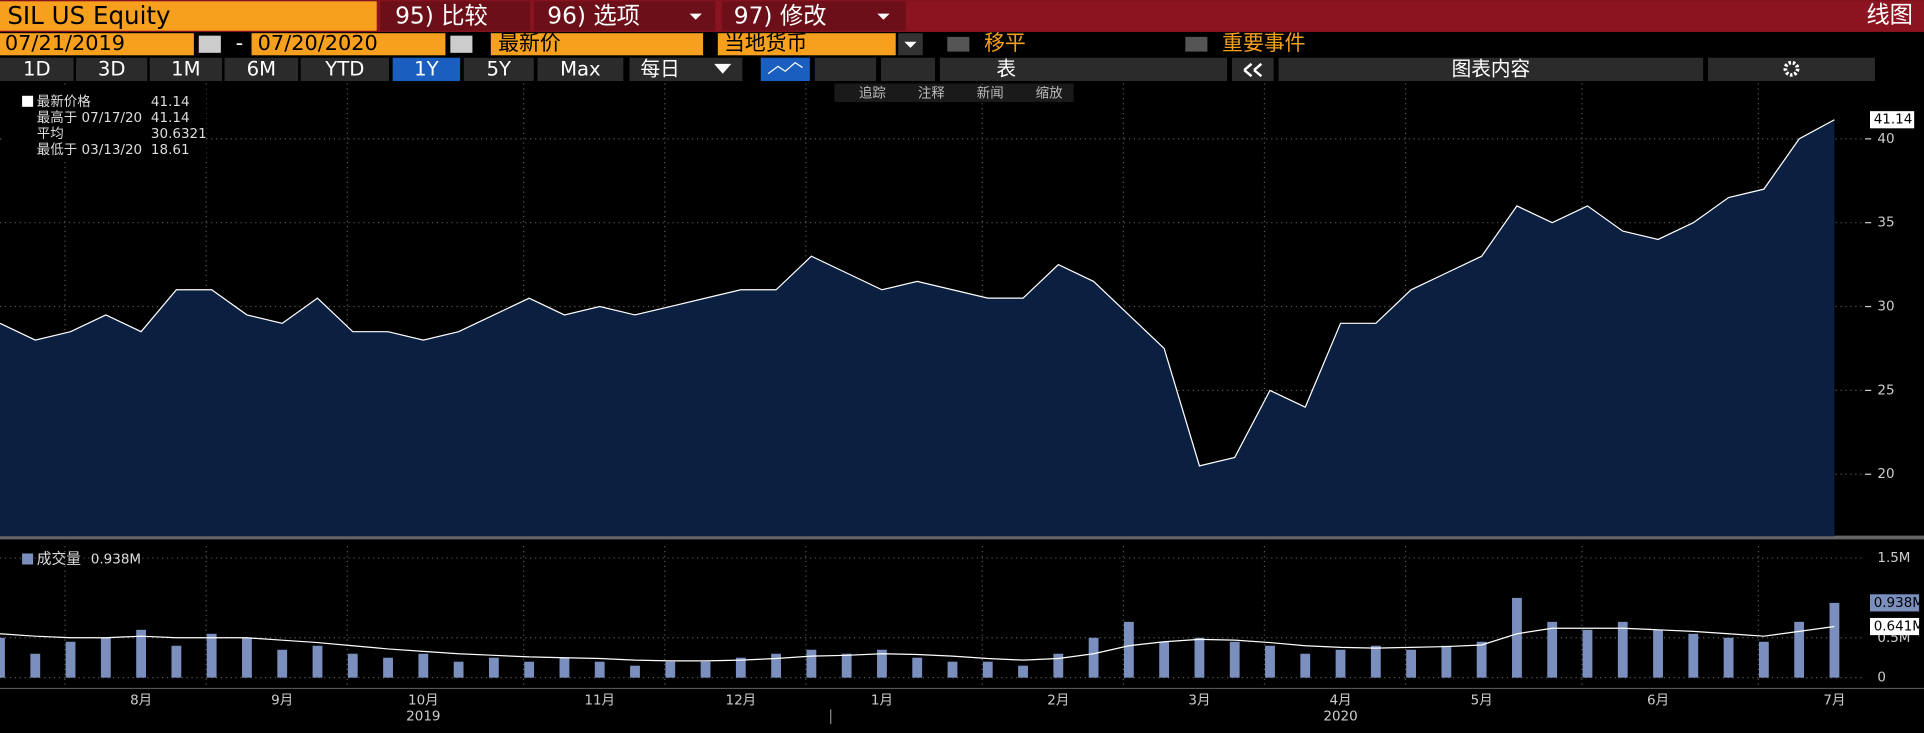 The width and height of the screenshot is (1924, 733). What do you see at coordinates (1885, 474) in the screenshot?
I see `y-tick-label: 20` at bounding box center [1885, 474].